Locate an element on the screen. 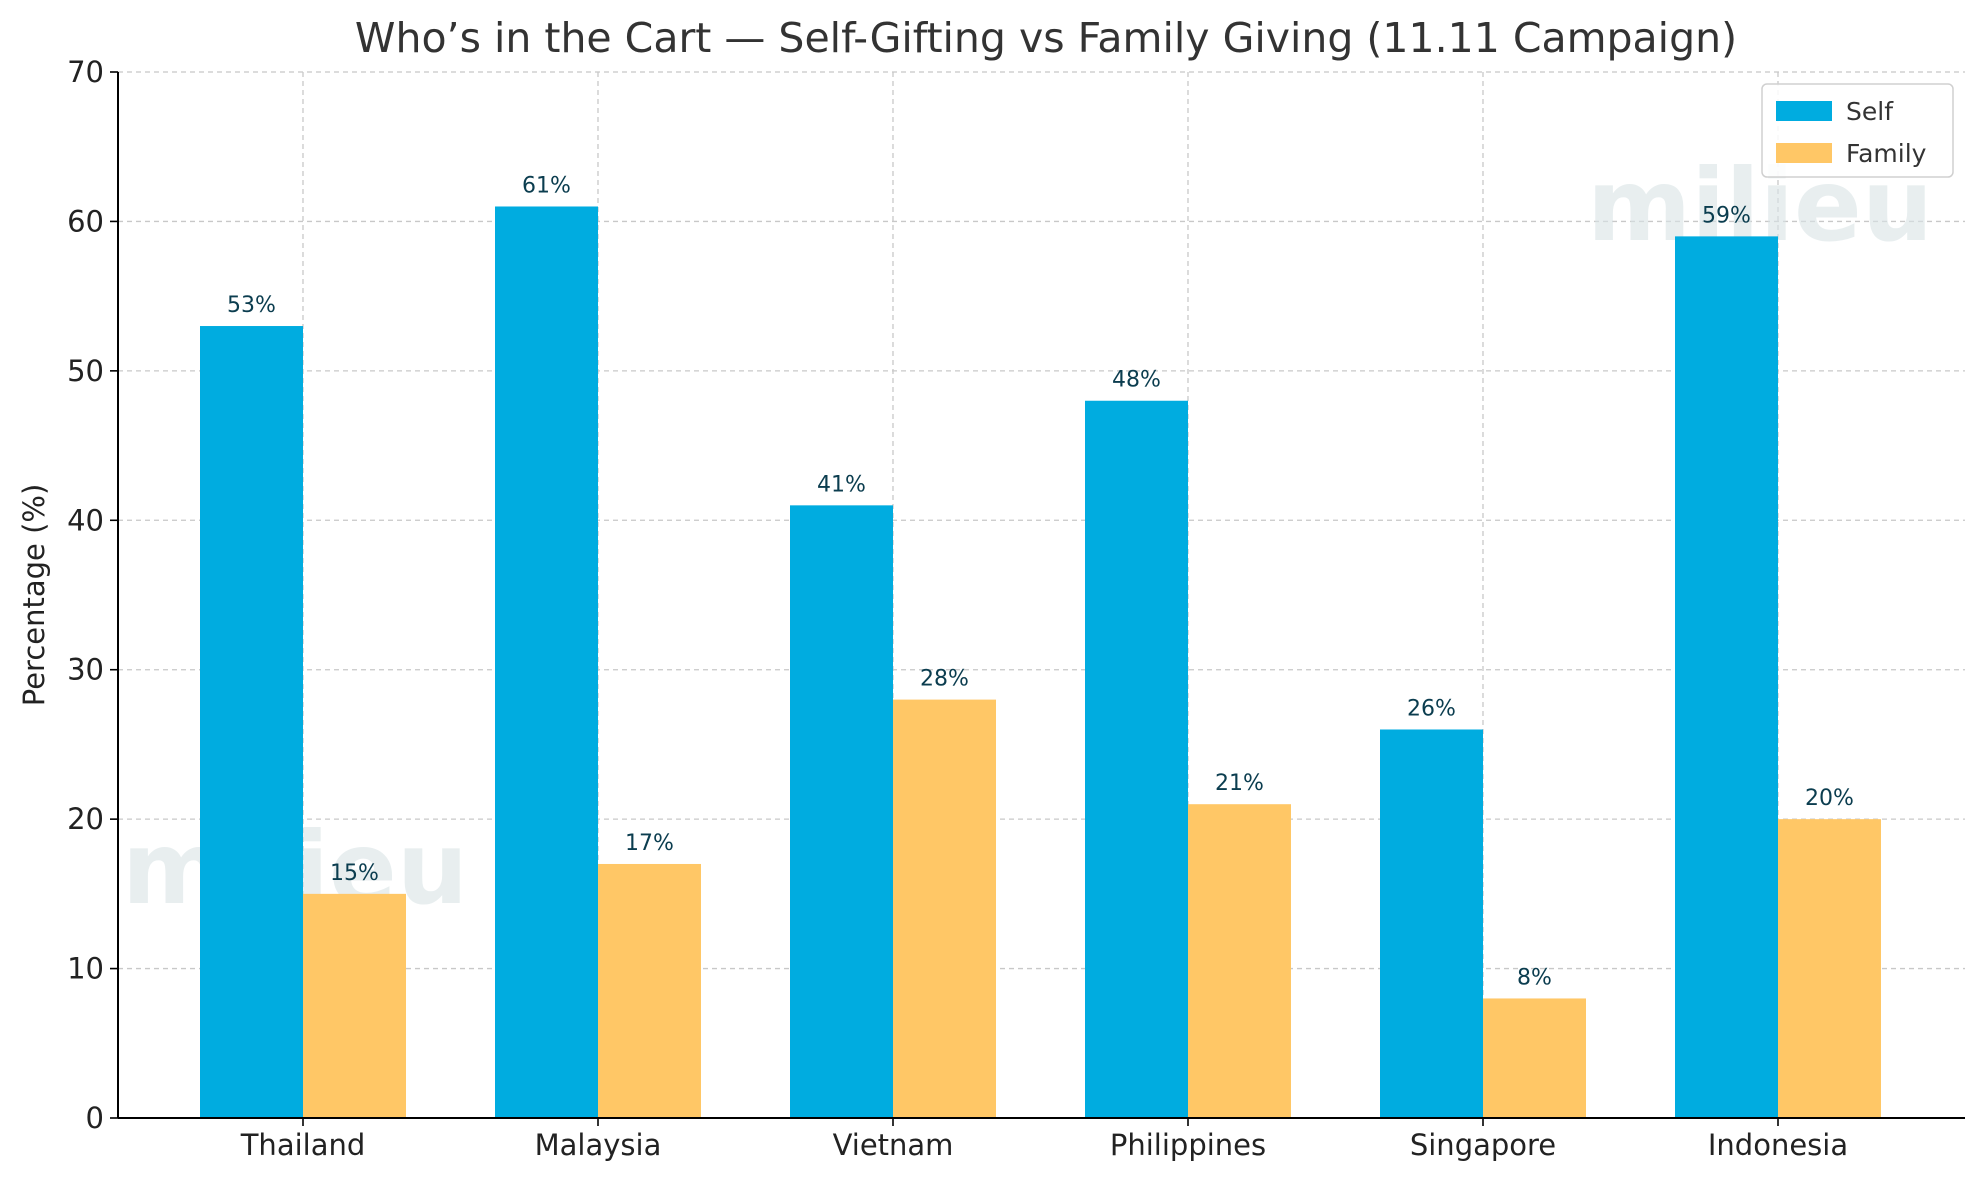 This screenshot has height=1180, width=1980. legend-label-family: Family is located at coordinates (1886, 153).